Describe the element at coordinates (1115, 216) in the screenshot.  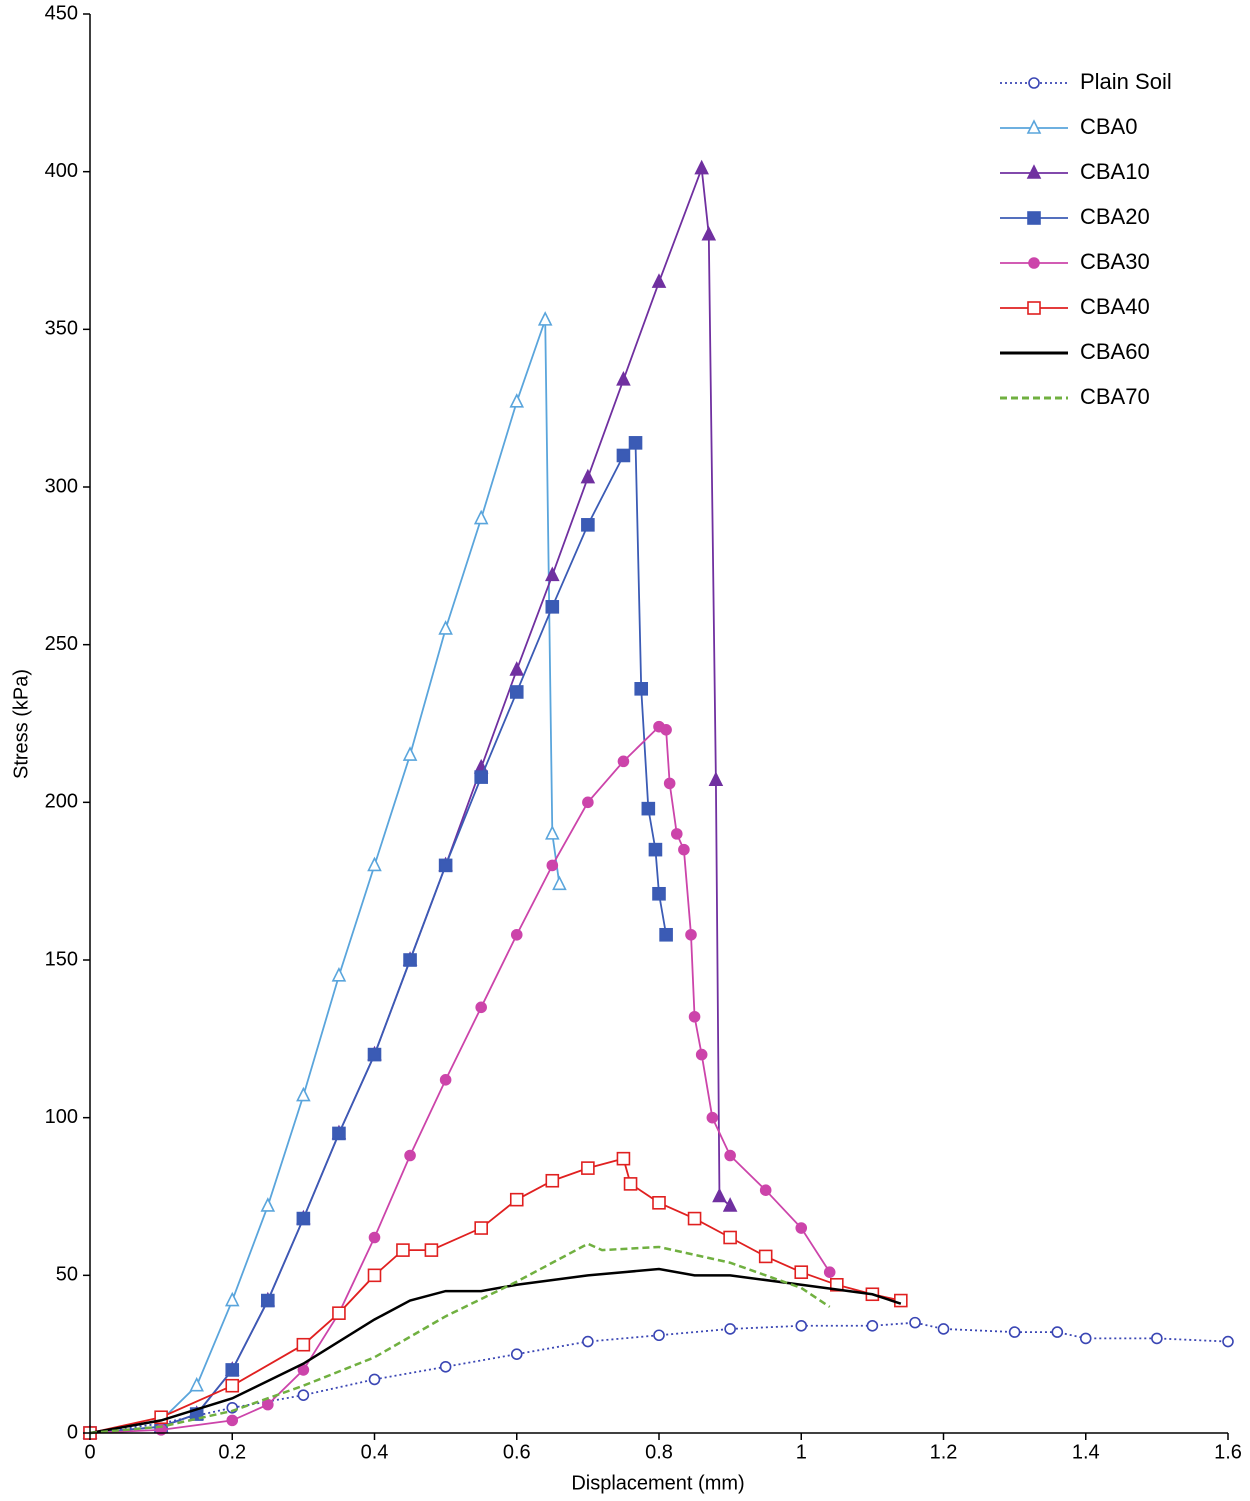
I see `legend-label: CBA20` at that location.